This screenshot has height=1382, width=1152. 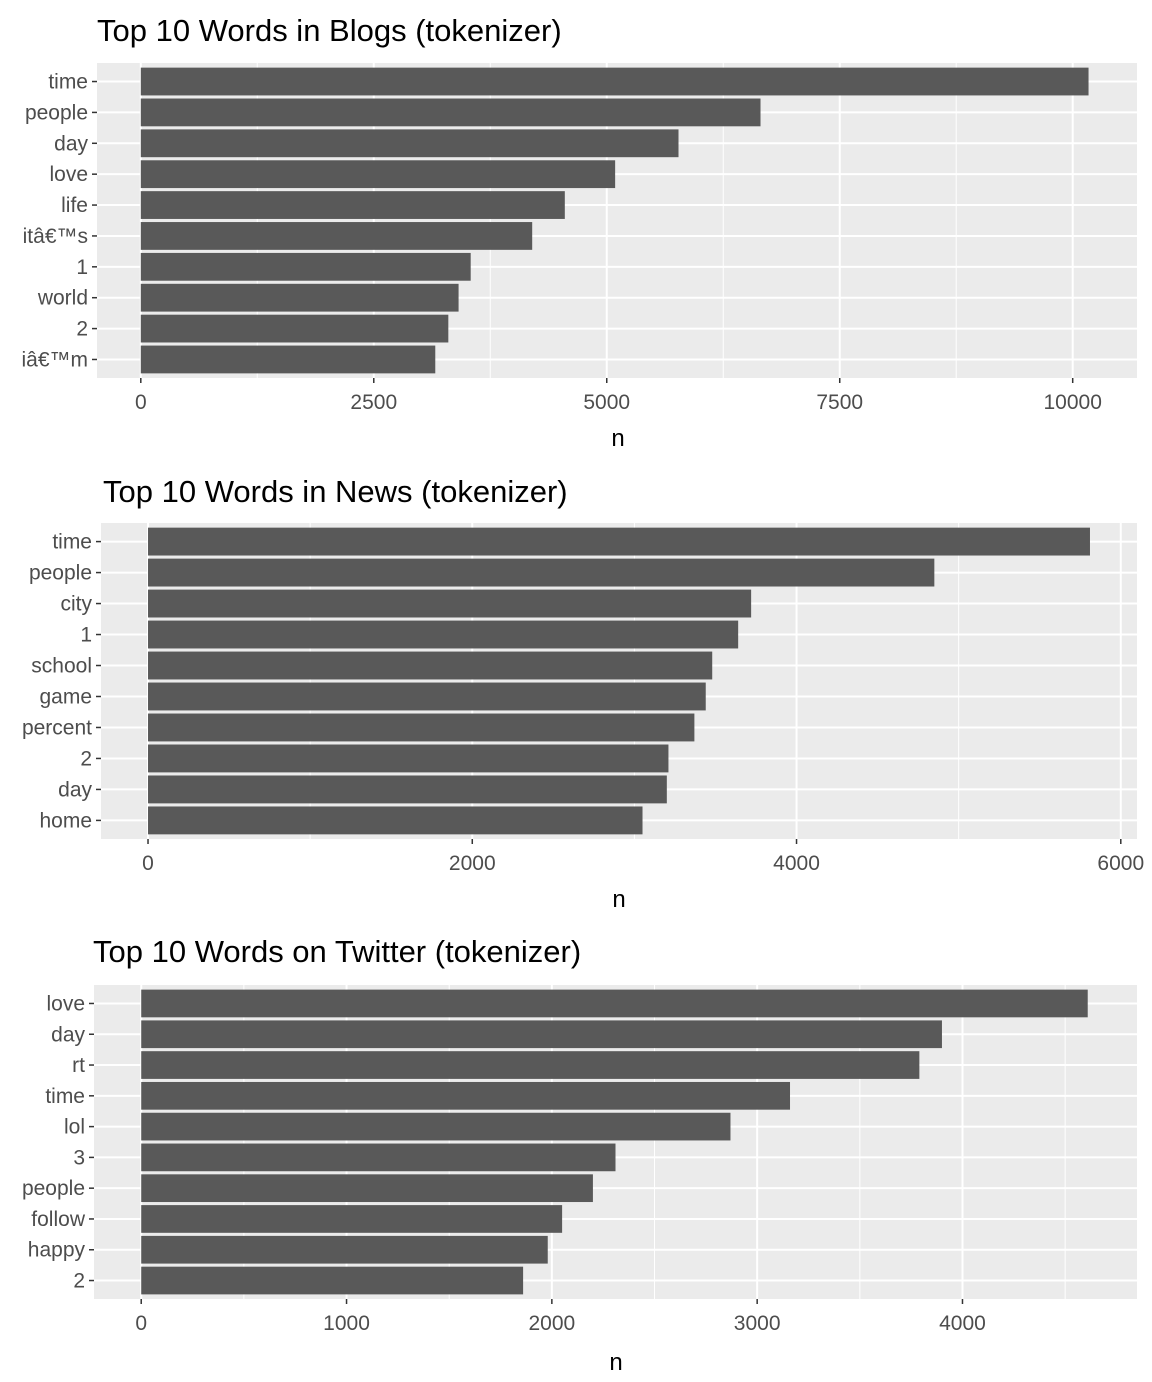 What do you see at coordinates (335, 491) in the screenshot?
I see `chart-title: Top 10 Words in News (tokenizer)` at bounding box center [335, 491].